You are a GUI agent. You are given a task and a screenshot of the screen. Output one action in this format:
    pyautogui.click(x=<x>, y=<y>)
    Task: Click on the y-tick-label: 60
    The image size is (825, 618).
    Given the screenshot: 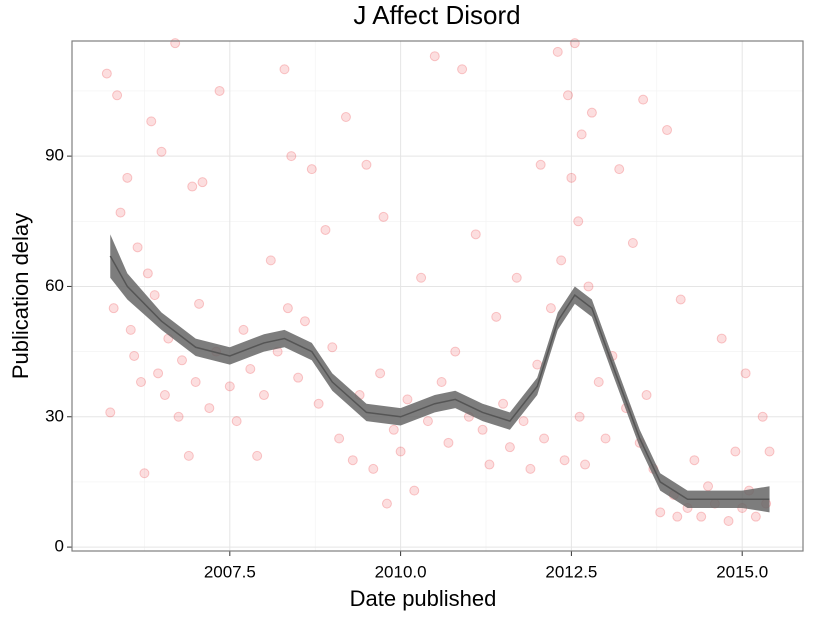 What is the action you would take?
    pyautogui.click(x=54, y=285)
    